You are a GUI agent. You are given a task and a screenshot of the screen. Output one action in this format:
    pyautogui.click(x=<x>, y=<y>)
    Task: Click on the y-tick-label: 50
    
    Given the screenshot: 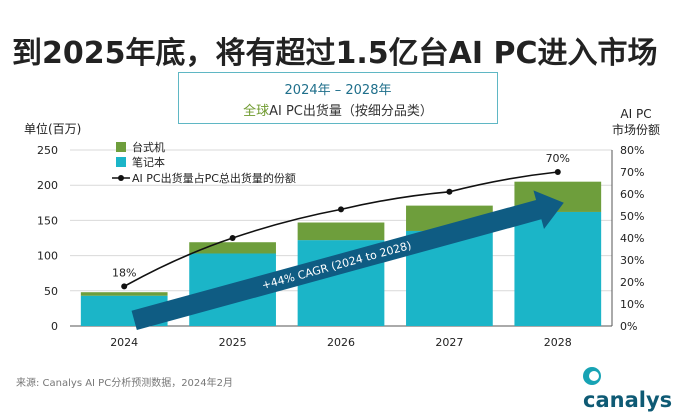 What is the action you would take?
    pyautogui.click(x=51, y=291)
    